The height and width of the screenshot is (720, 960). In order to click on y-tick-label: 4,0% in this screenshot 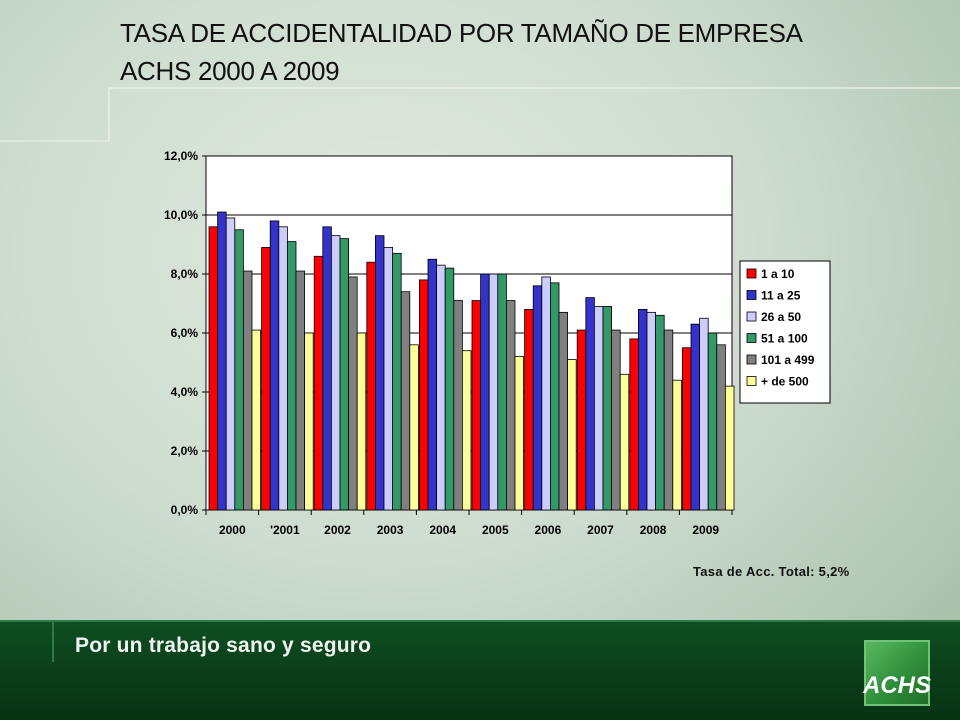, I will do `click(185, 392)`.